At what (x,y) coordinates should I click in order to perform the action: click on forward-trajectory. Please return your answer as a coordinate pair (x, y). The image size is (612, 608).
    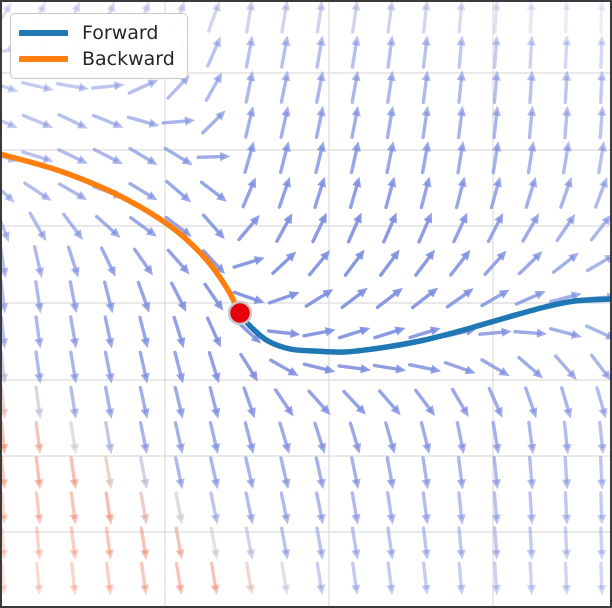
    Looking at the image, I should click on (424, 325).